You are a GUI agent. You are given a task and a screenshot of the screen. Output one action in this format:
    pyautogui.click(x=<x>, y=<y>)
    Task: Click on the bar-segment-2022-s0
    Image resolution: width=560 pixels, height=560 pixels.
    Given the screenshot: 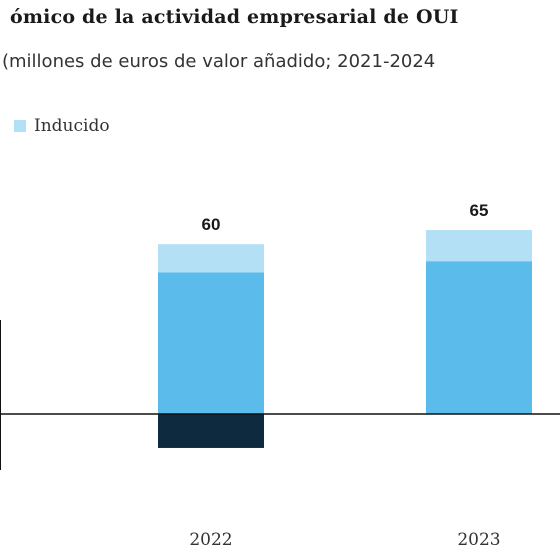 What is the action you would take?
    pyautogui.click(x=211, y=258)
    